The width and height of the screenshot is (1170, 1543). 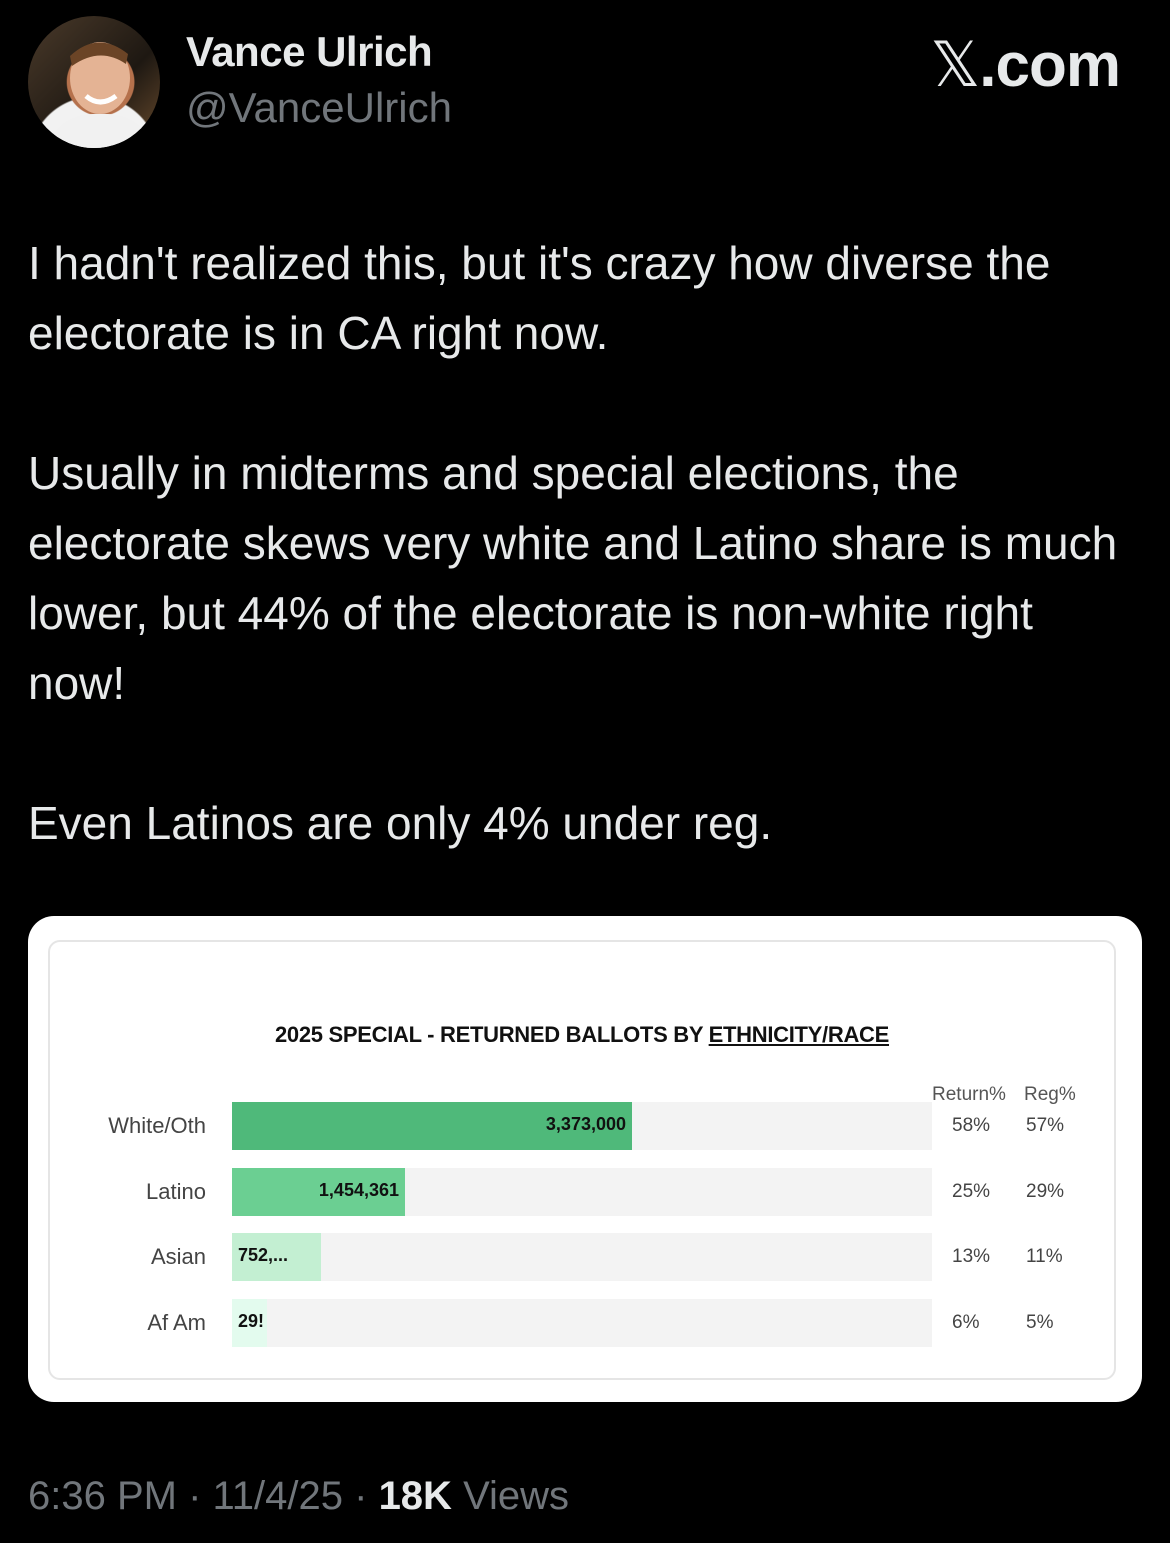 I want to click on return-pct-header: Return%, so click(x=969, y=1094).